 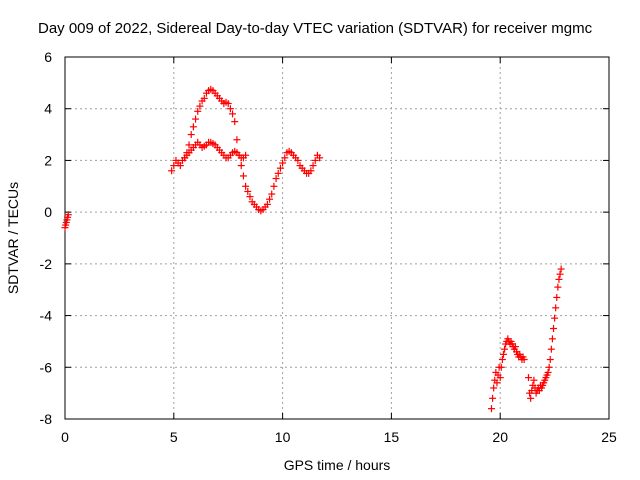 What do you see at coordinates (283, 437) in the screenshot?
I see `x-tick-label: 10` at bounding box center [283, 437].